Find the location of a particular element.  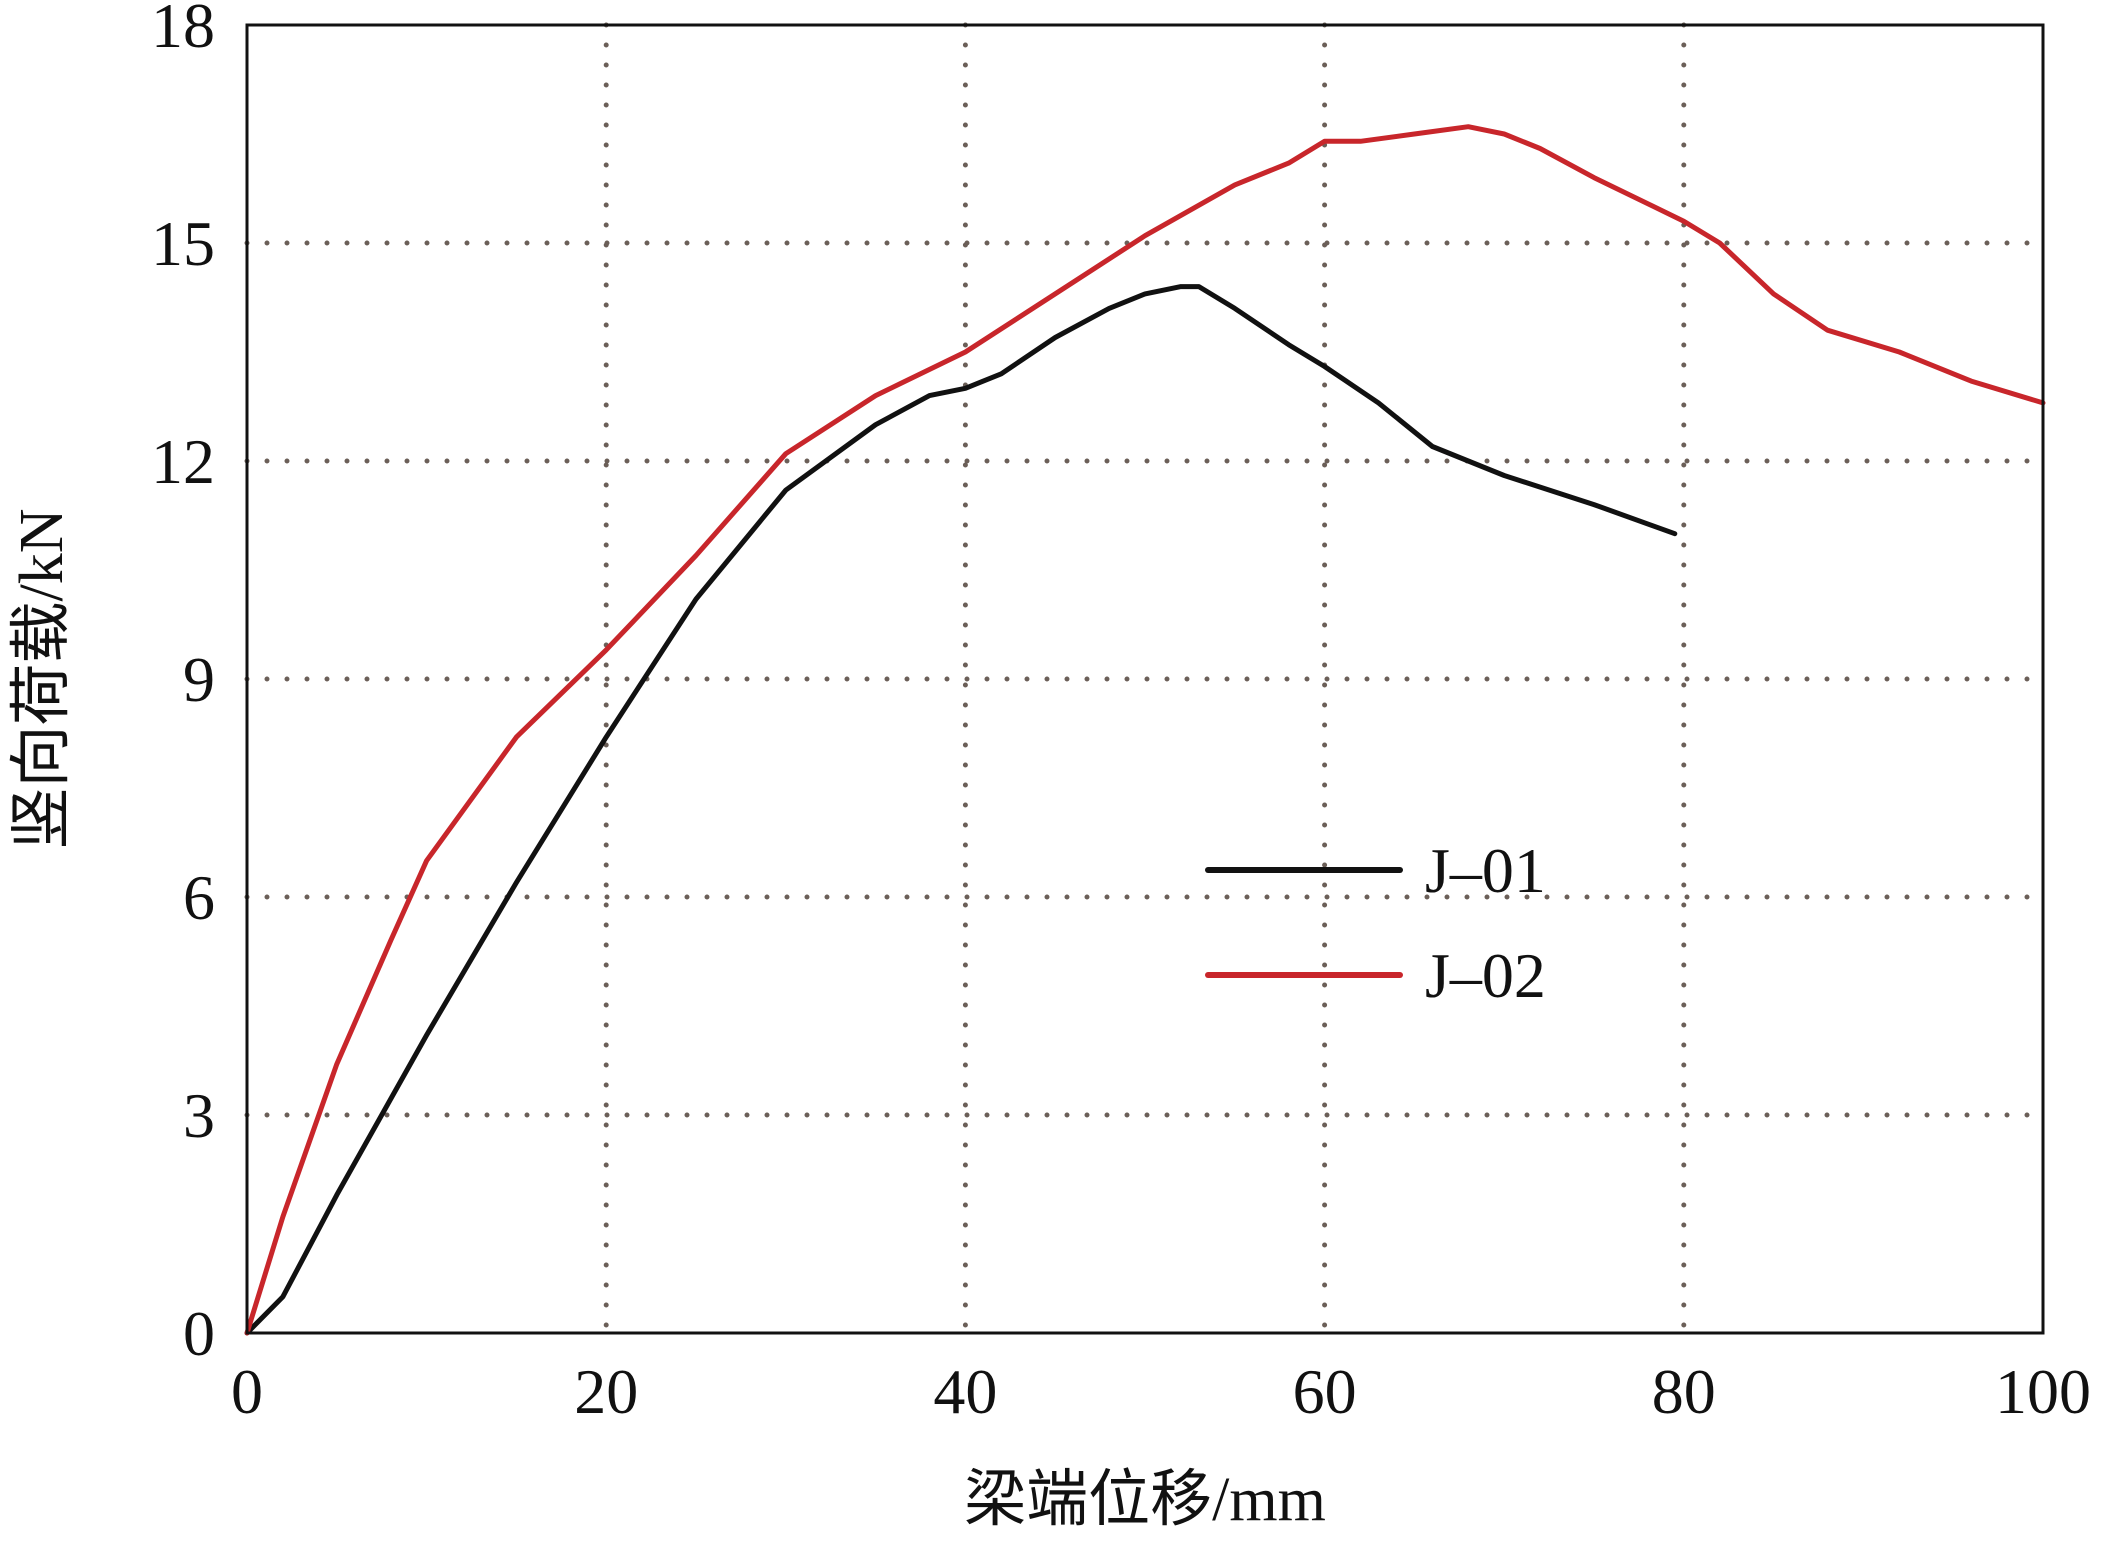

x-tick-label: 40 is located at coordinates (965, 1391).